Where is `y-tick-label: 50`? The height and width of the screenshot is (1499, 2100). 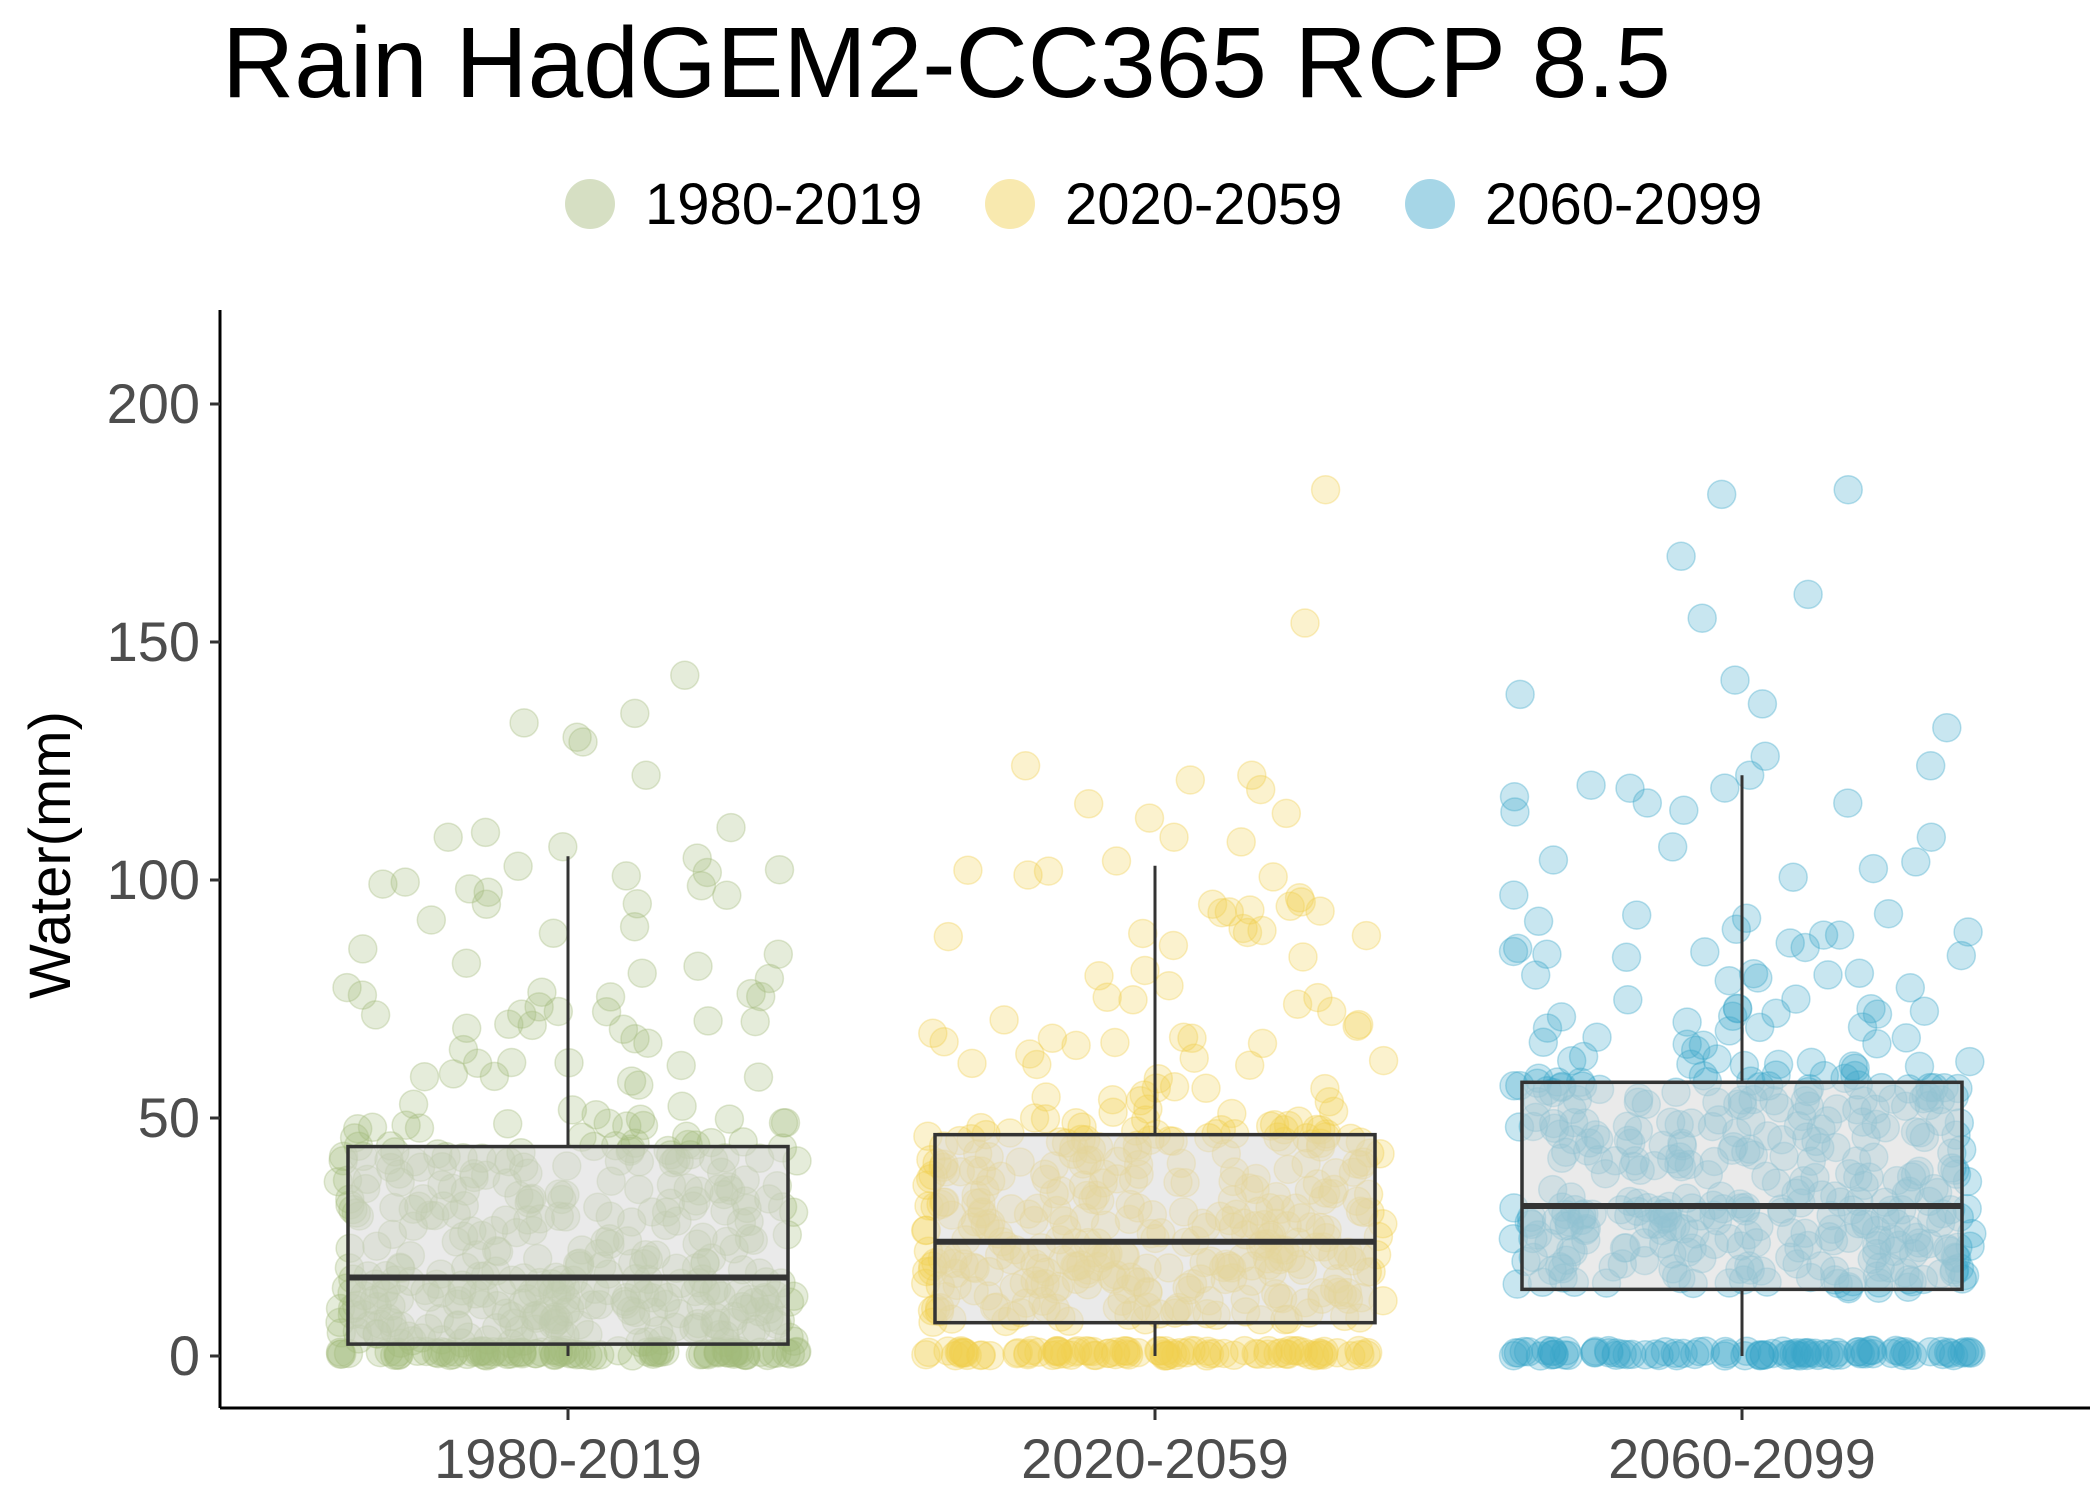
y-tick-label: 50 is located at coordinates (169, 1117).